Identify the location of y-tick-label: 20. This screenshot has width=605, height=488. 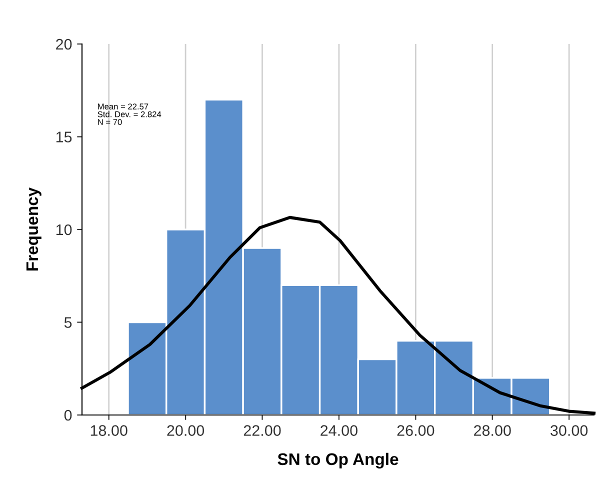
(64, 44).